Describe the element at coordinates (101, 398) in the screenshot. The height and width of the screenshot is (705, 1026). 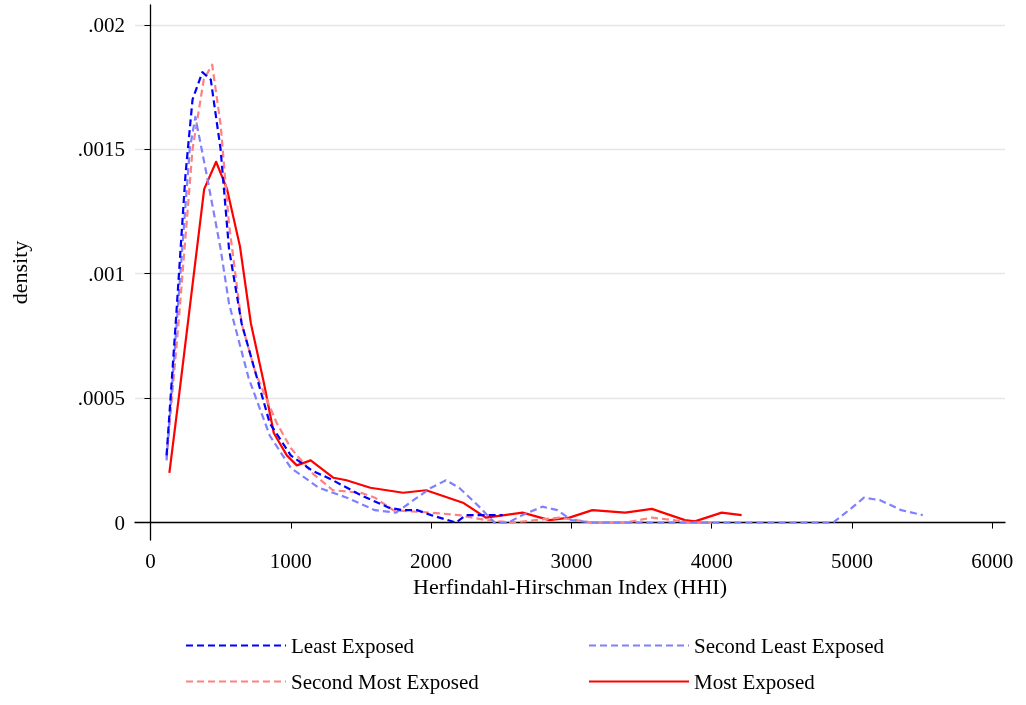
I see `y-tick-label: .0005` at that location.